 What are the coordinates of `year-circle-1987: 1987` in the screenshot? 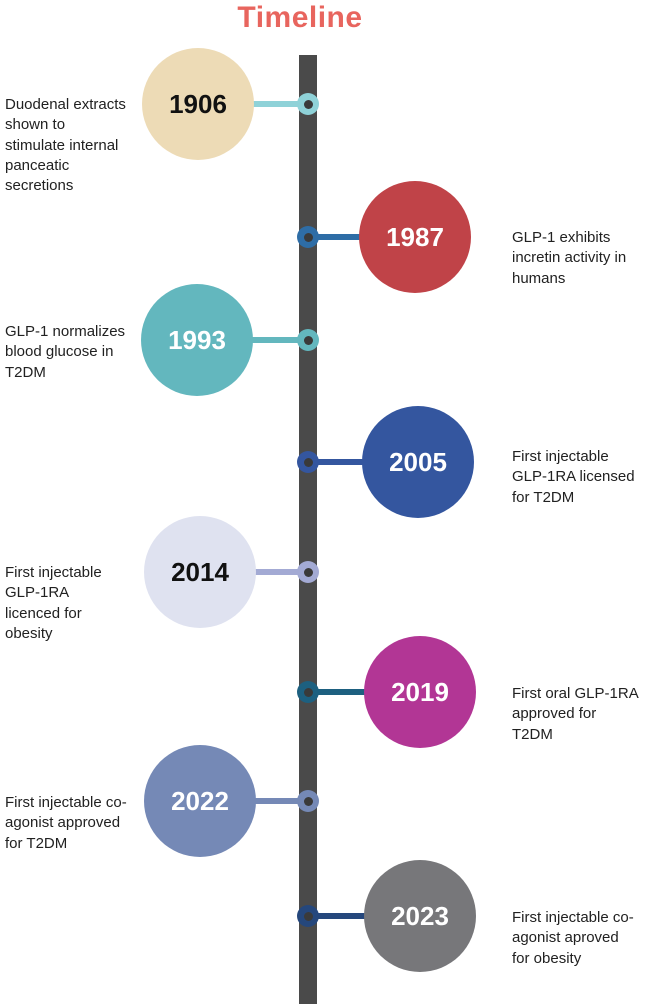 It's located at (415, 237).